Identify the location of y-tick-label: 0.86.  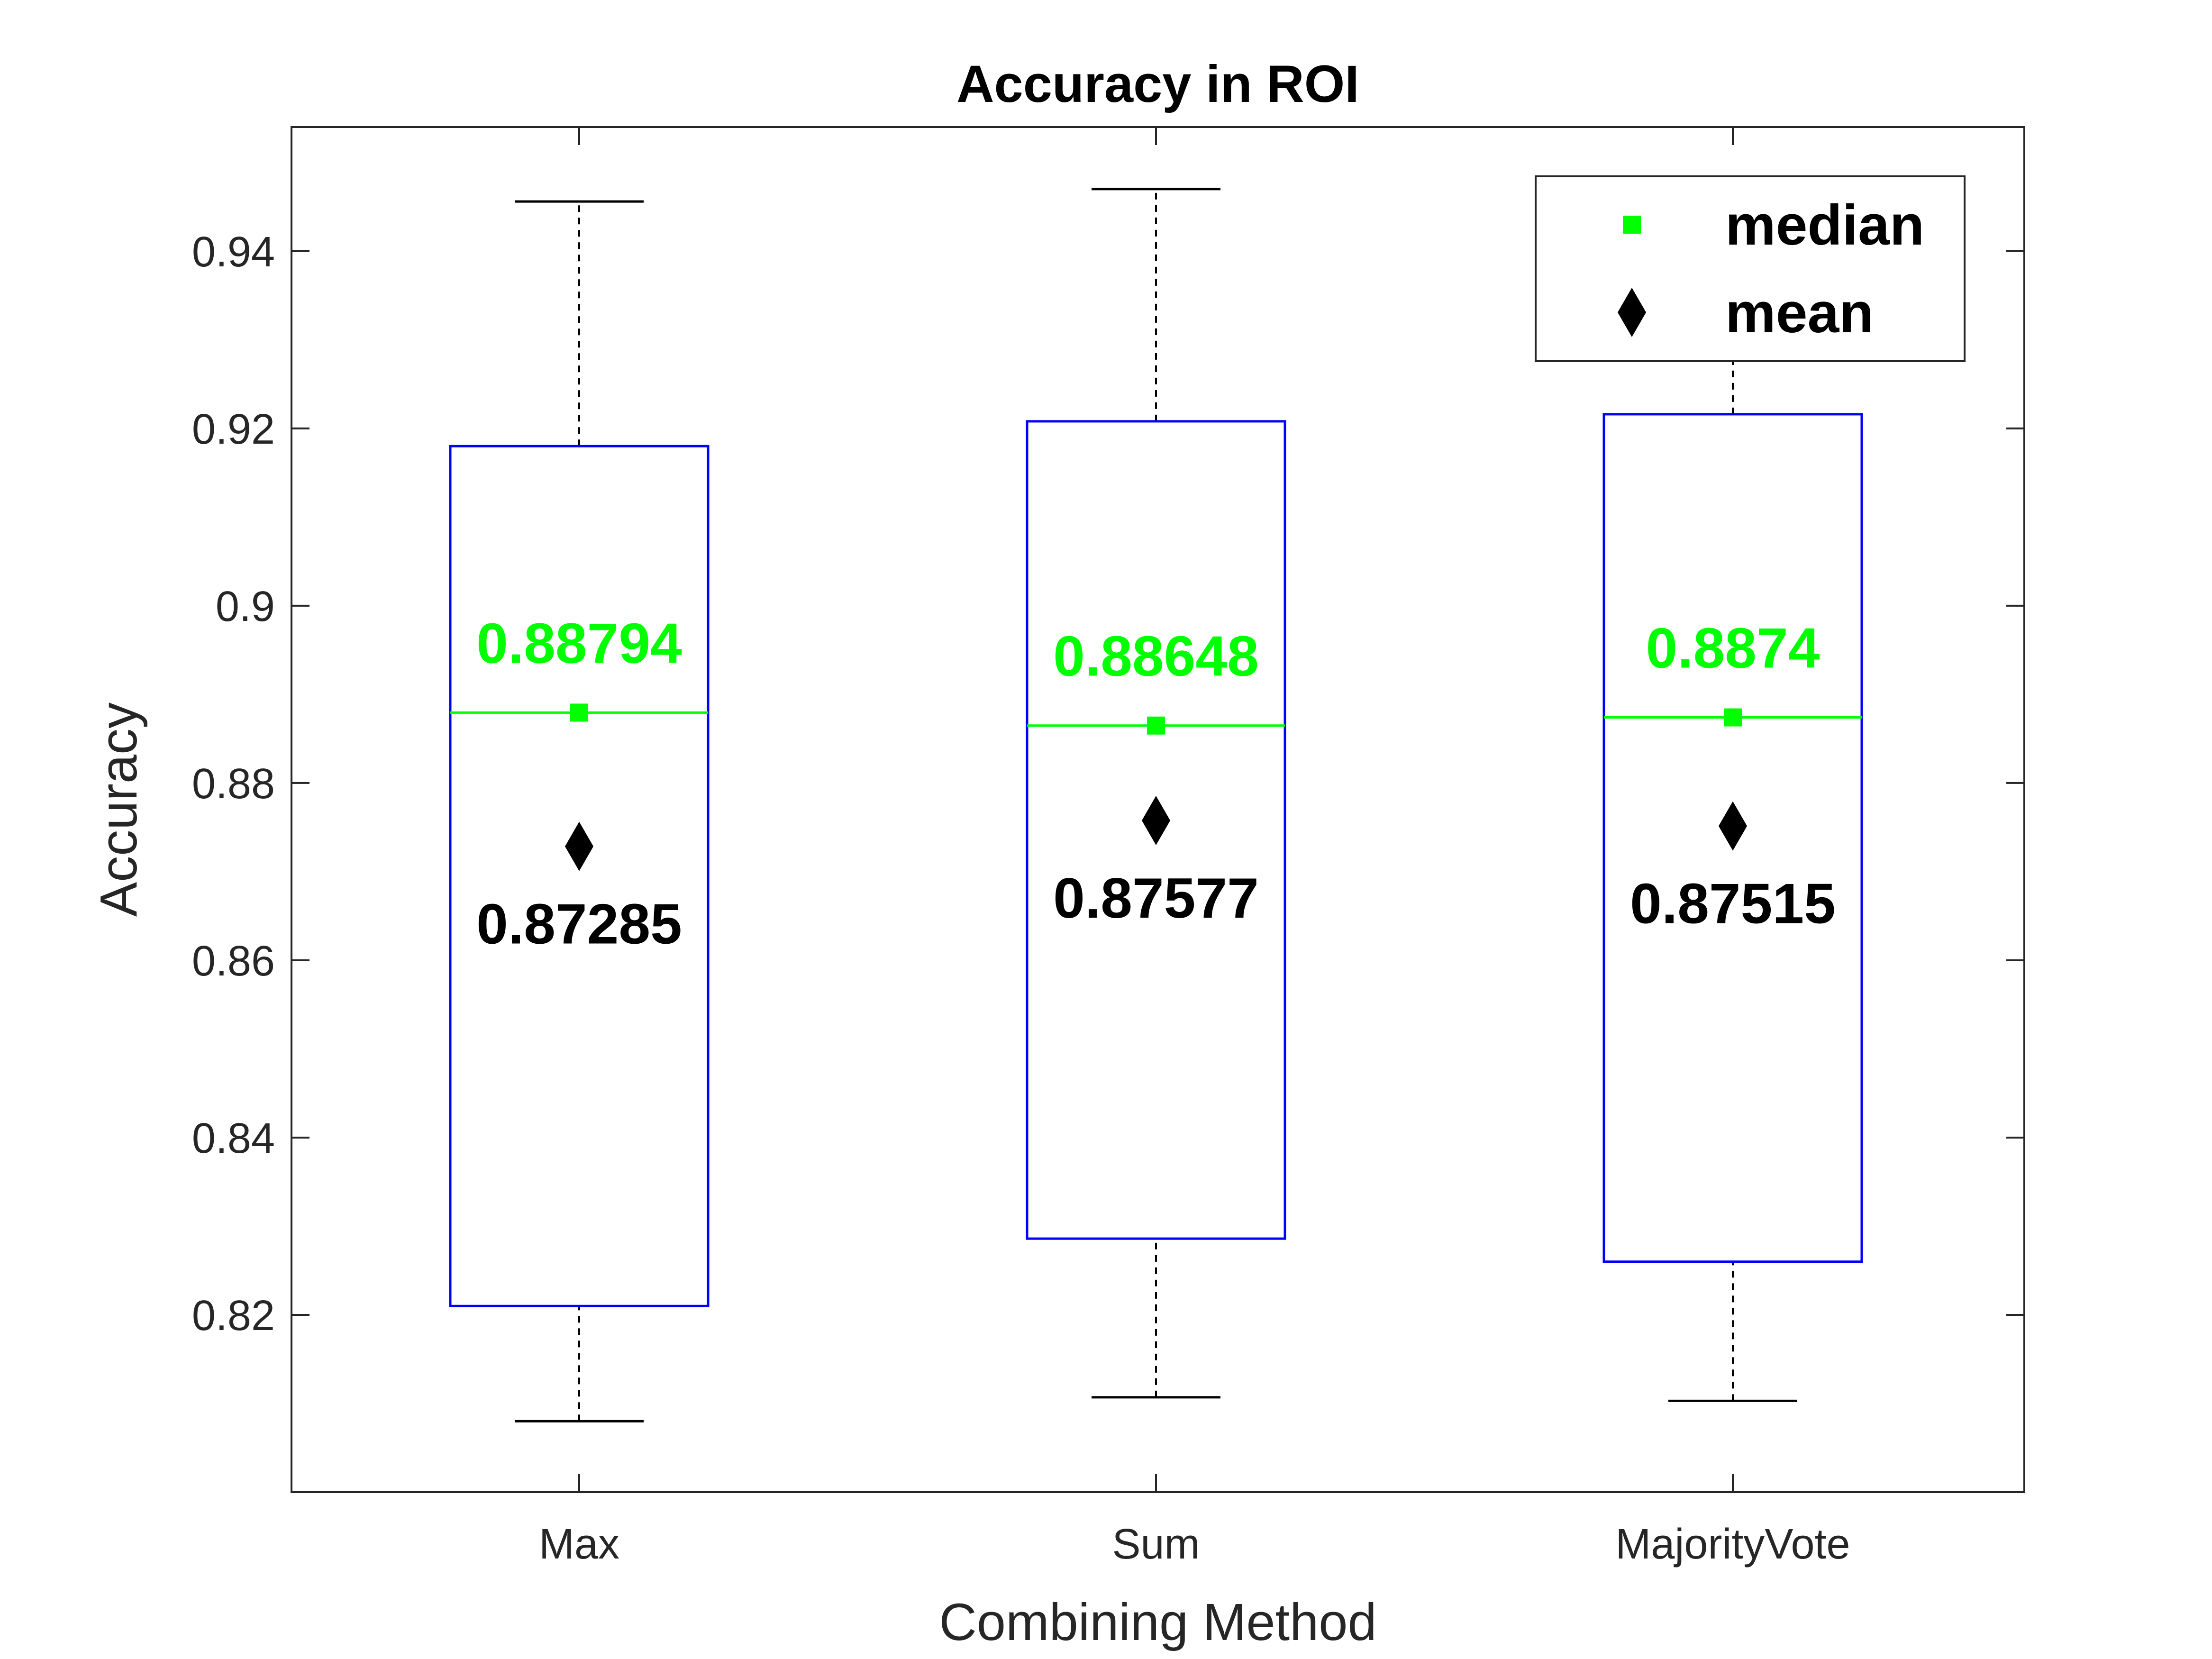
(233, 961).